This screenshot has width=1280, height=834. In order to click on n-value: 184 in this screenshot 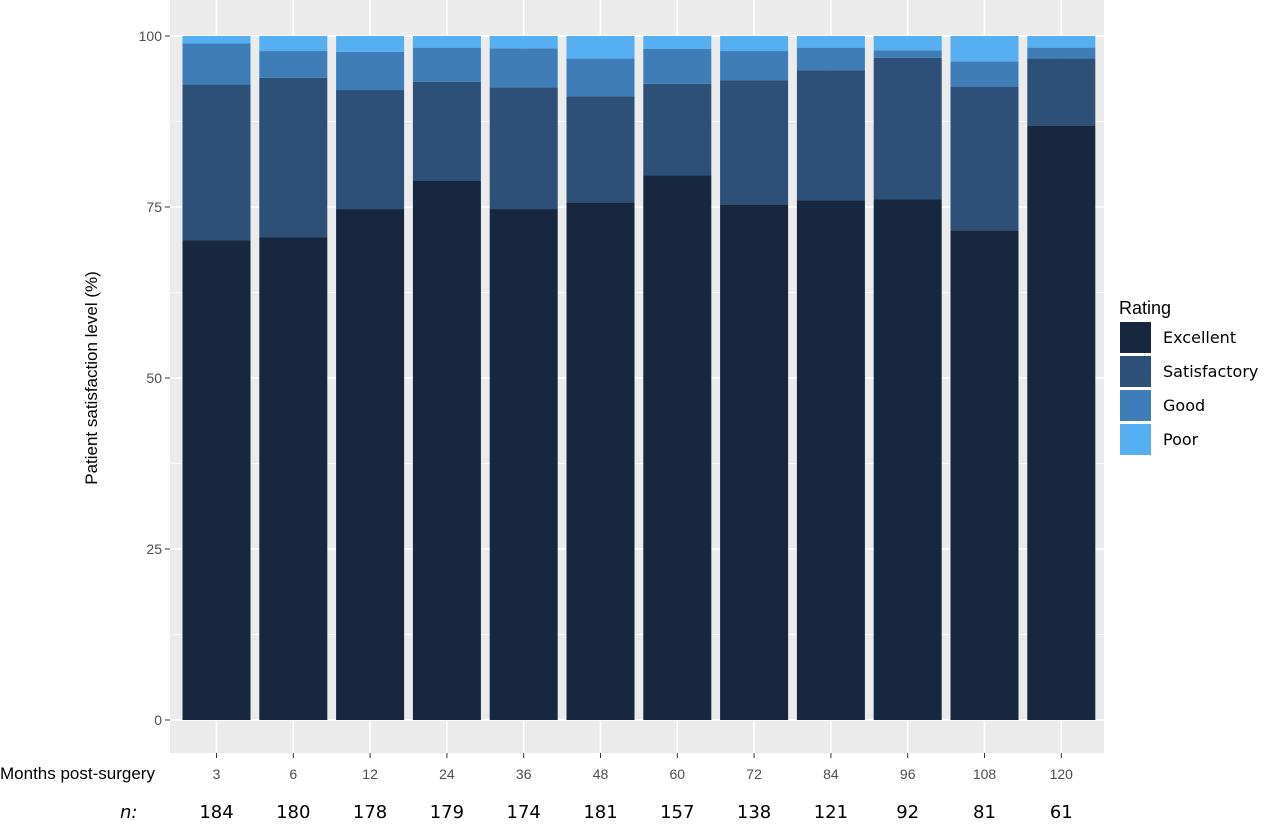, I will do `click(216, 812)`.